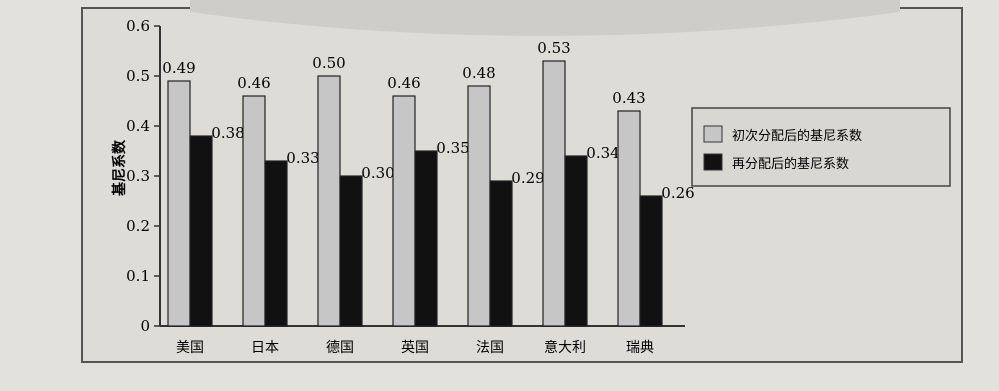 The image size is (999, 391). Describe the element at coordinates (628, 98) in the screenshot. I see `data-label: 0.43` at that location.